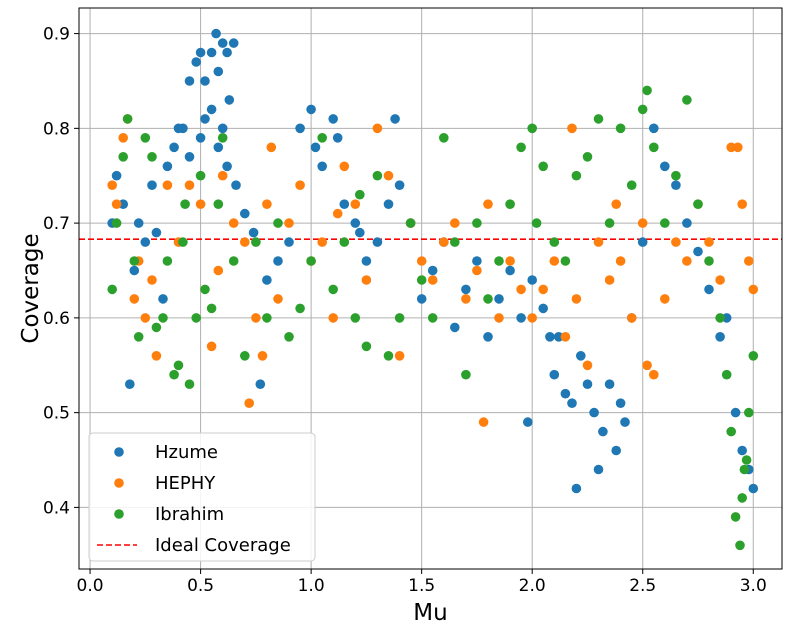 This screenshot has height=636, width=793. Describe the element at coordinates (202, 497) in the screenshot. I see `legend-box` at that location.